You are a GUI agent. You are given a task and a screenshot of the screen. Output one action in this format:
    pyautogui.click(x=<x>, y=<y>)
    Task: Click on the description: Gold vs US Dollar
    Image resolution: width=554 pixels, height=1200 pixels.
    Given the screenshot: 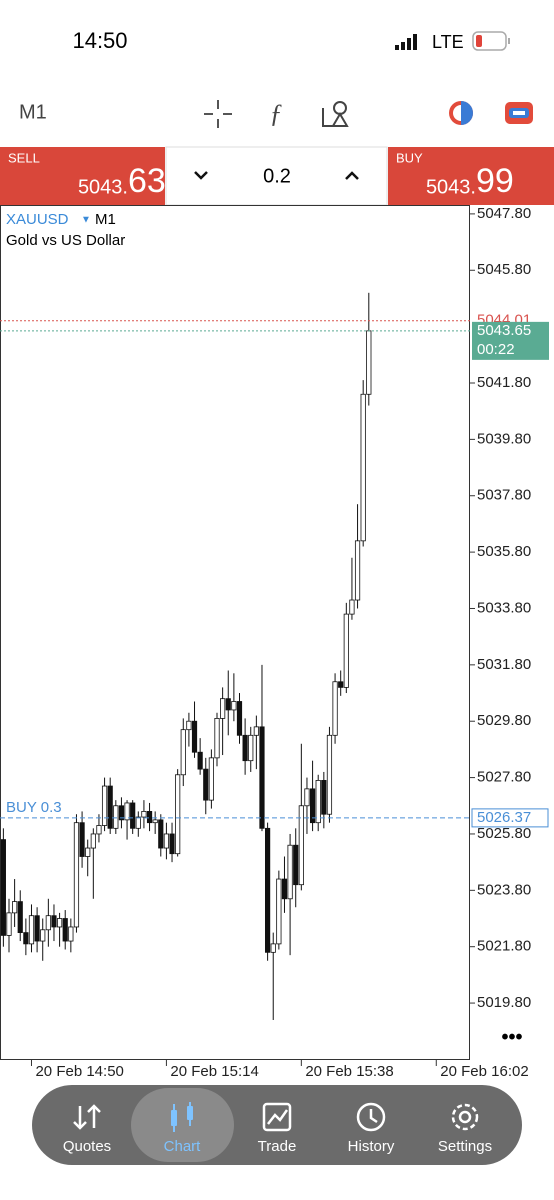 What is the action you would take?
    pyautogui.click(x=65, y=240)
    